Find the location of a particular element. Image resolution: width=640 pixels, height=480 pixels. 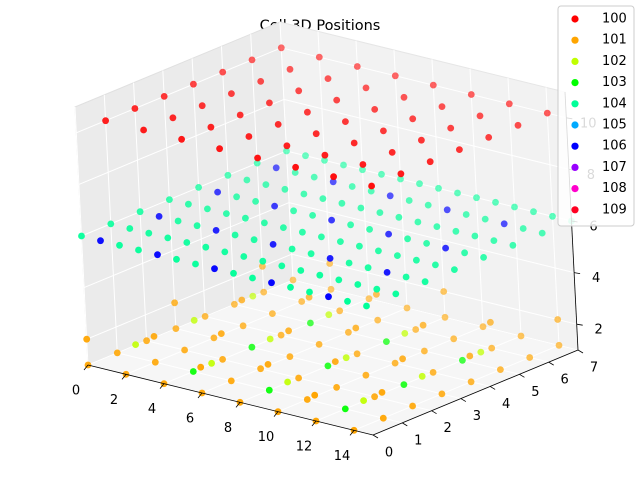

legend: 100 101 102 103 104 105 106 107 108 109 is located at coordinates (596, 116).